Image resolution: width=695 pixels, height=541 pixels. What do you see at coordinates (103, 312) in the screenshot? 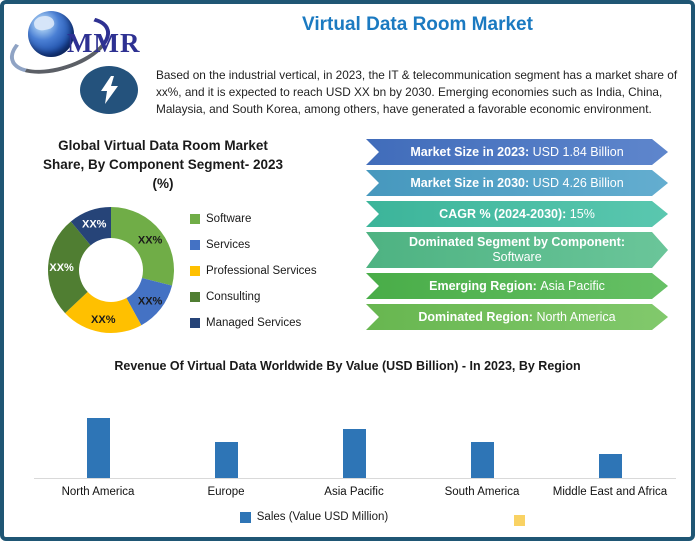
I see `pie-slice-professional-services` at bounding box center [103, 312].